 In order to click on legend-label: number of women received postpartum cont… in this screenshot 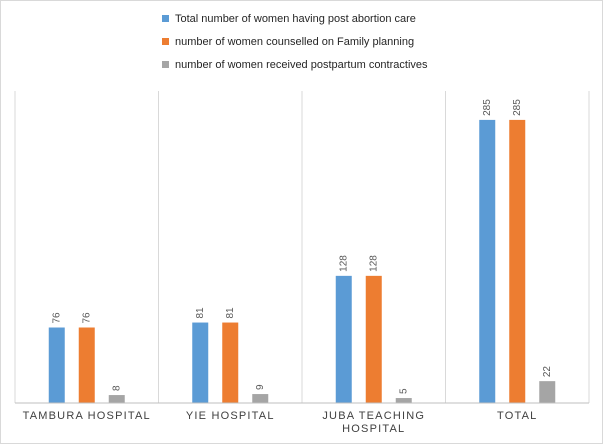, I will do `click(301, 64)`.